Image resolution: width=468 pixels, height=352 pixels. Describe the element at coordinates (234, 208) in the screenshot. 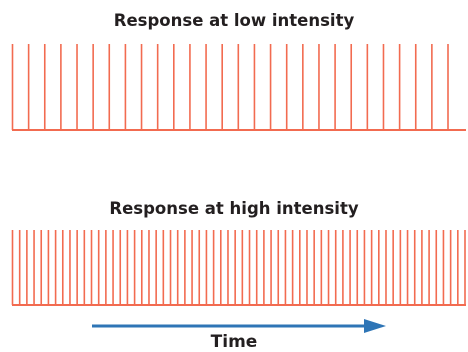

I see `high-intensity-title: Response at high intensity` at that location.